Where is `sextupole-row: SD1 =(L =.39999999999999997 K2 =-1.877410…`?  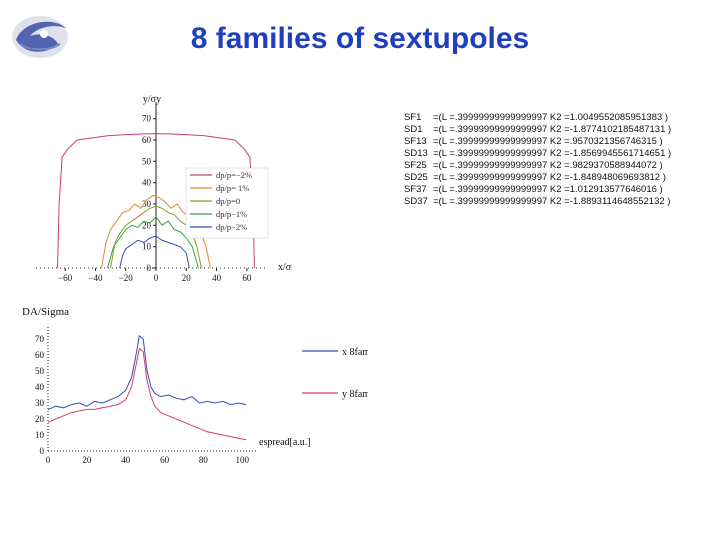
sextupole-row: SD1 =(L =.39999999999999997 K2 =-1.877410… is located at coordinates (537, 130).